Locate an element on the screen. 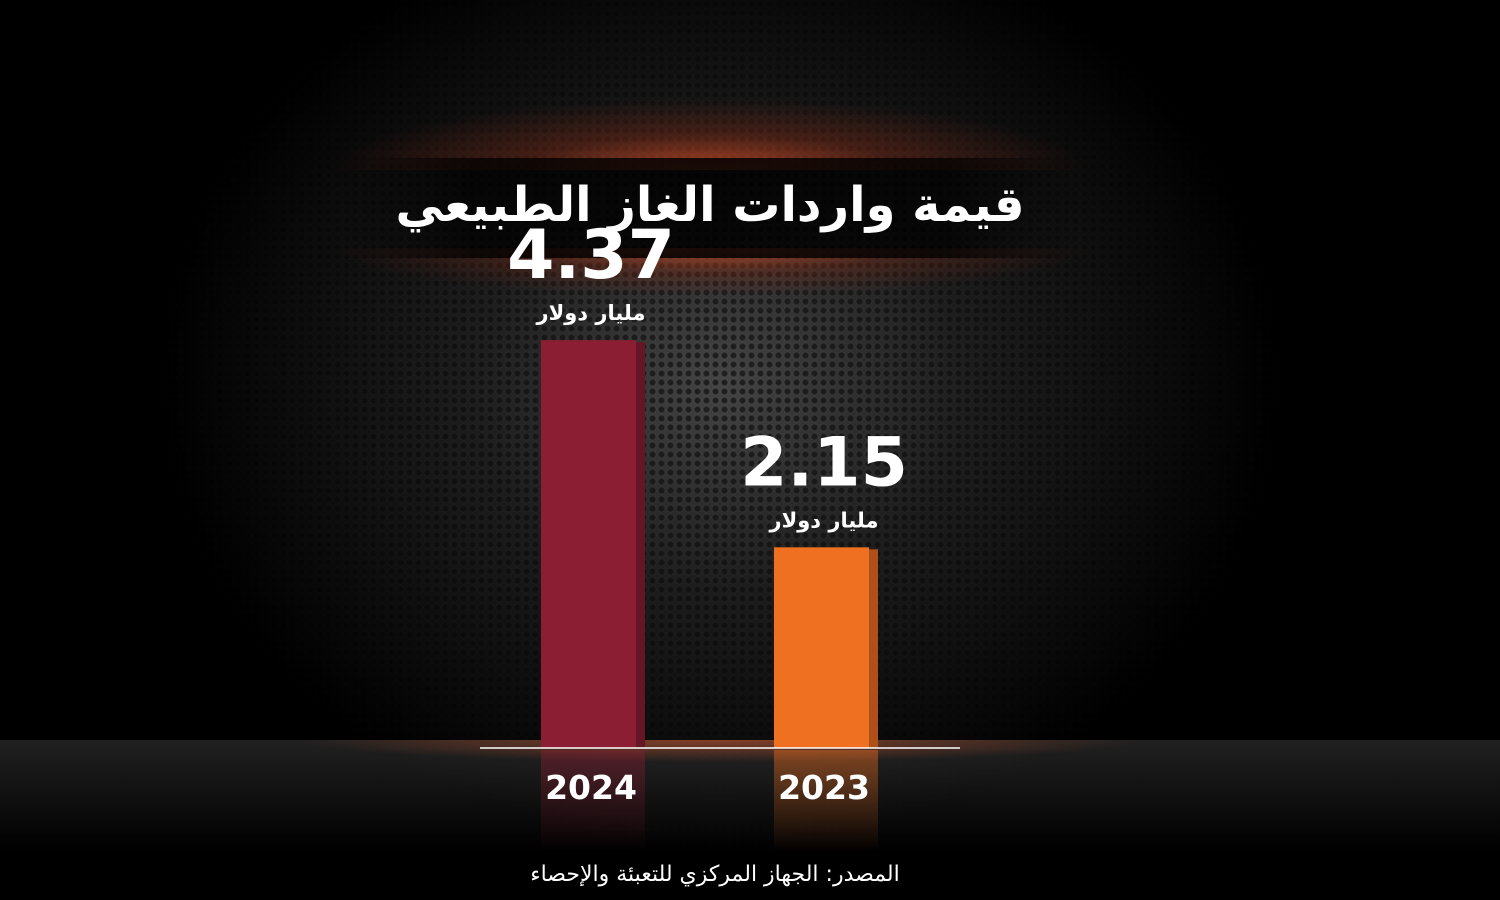 This screenshot has width=1500, height=900. bar-side-2023 is located at coordinates (873, 648).